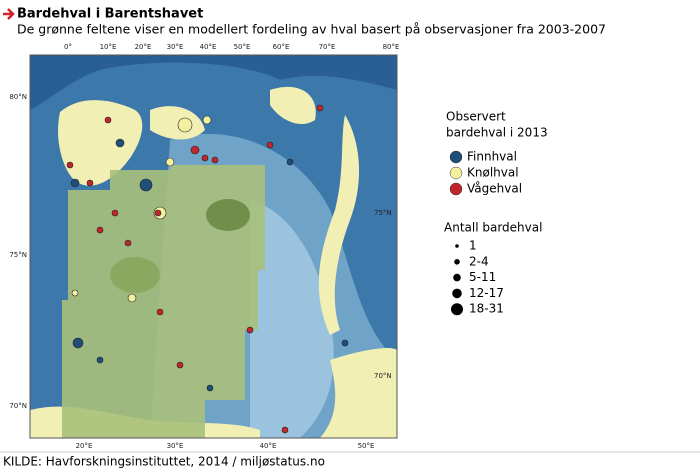 The height and width of the screenshot is (475, 700). I want to click on legend-label: Finnhval, so click(492, 157).